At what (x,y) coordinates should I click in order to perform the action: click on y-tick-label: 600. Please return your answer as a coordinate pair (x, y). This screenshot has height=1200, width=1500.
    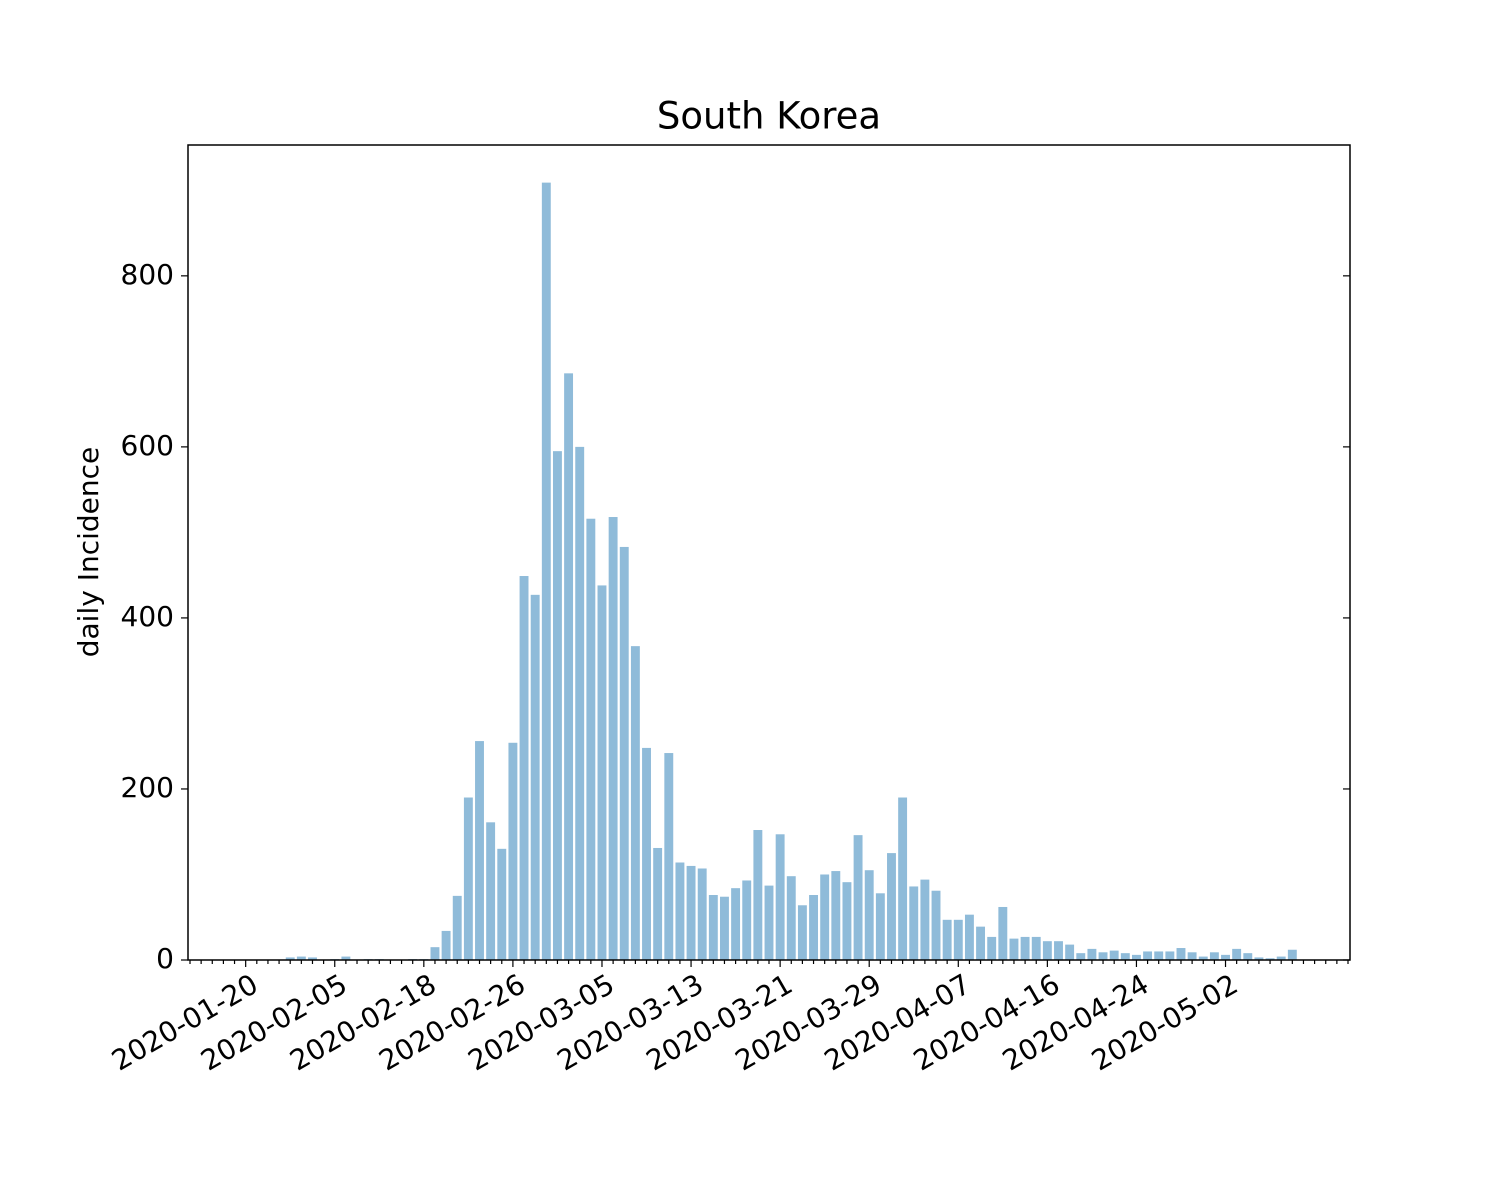
    Looking at the image, I should click on (147, 445).